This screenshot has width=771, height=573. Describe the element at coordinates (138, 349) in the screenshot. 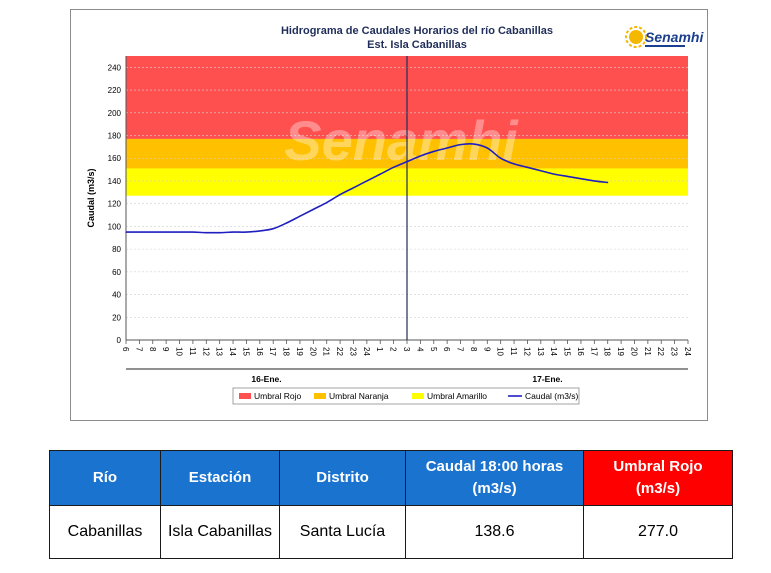

I see `x-tick-label-1: 7` at that location.